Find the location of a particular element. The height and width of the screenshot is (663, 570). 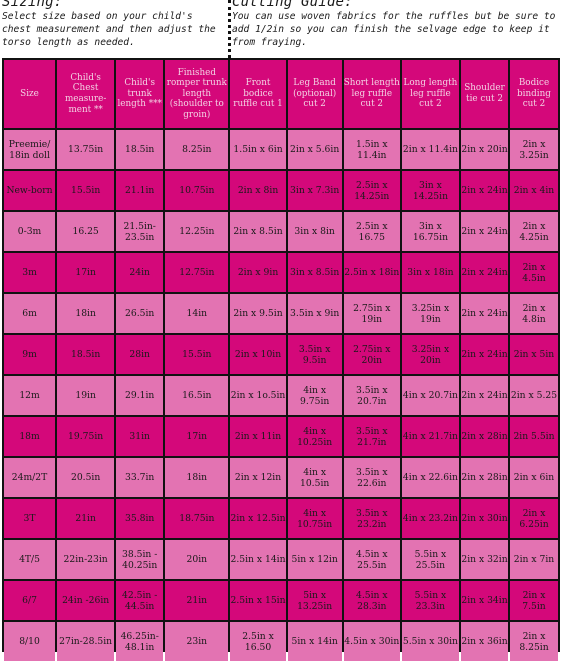

cell-trunk-length: 31in is located at coordinates (140, 436).